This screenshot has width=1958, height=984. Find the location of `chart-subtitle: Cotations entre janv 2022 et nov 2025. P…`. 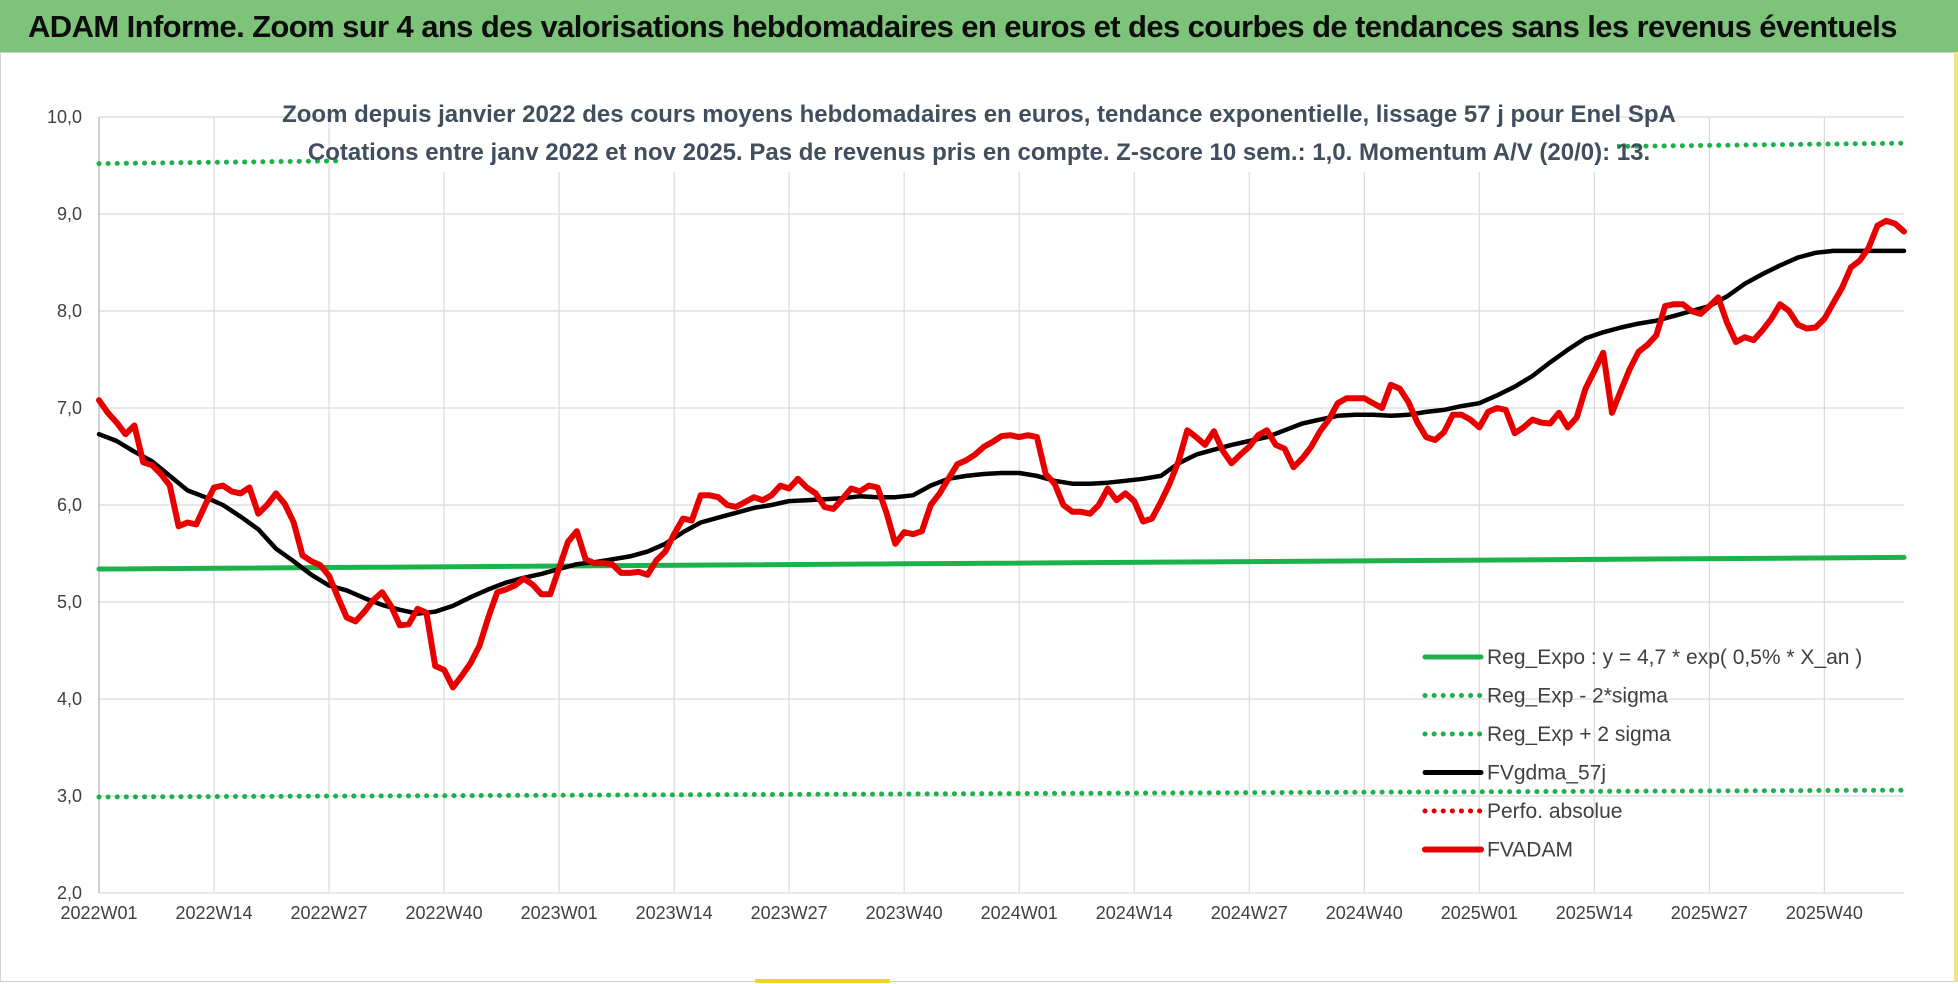

chart-subtitle: Cotations entre janv 2022 et nov 2025. P… is located at coordinates (979, 152).